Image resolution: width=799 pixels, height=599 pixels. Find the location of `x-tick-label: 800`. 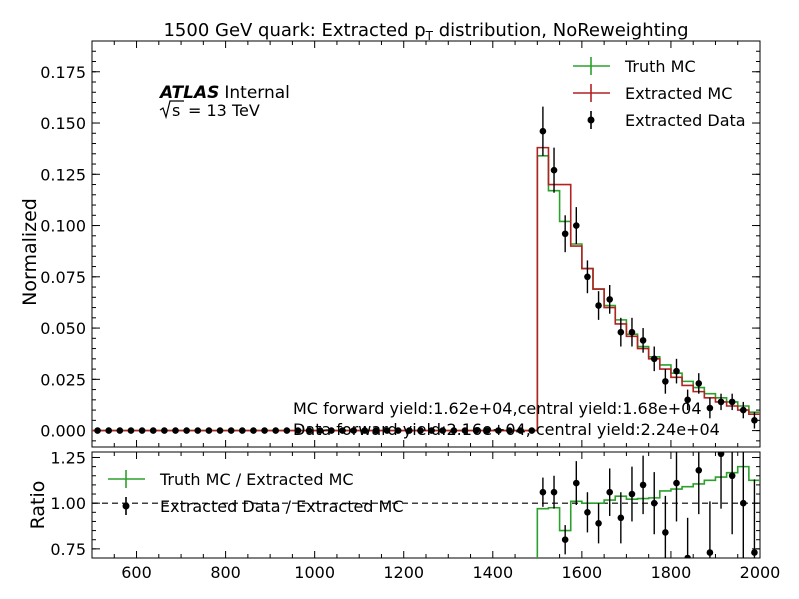

x-tick-label: 800 is located at coordinates (225, 572).